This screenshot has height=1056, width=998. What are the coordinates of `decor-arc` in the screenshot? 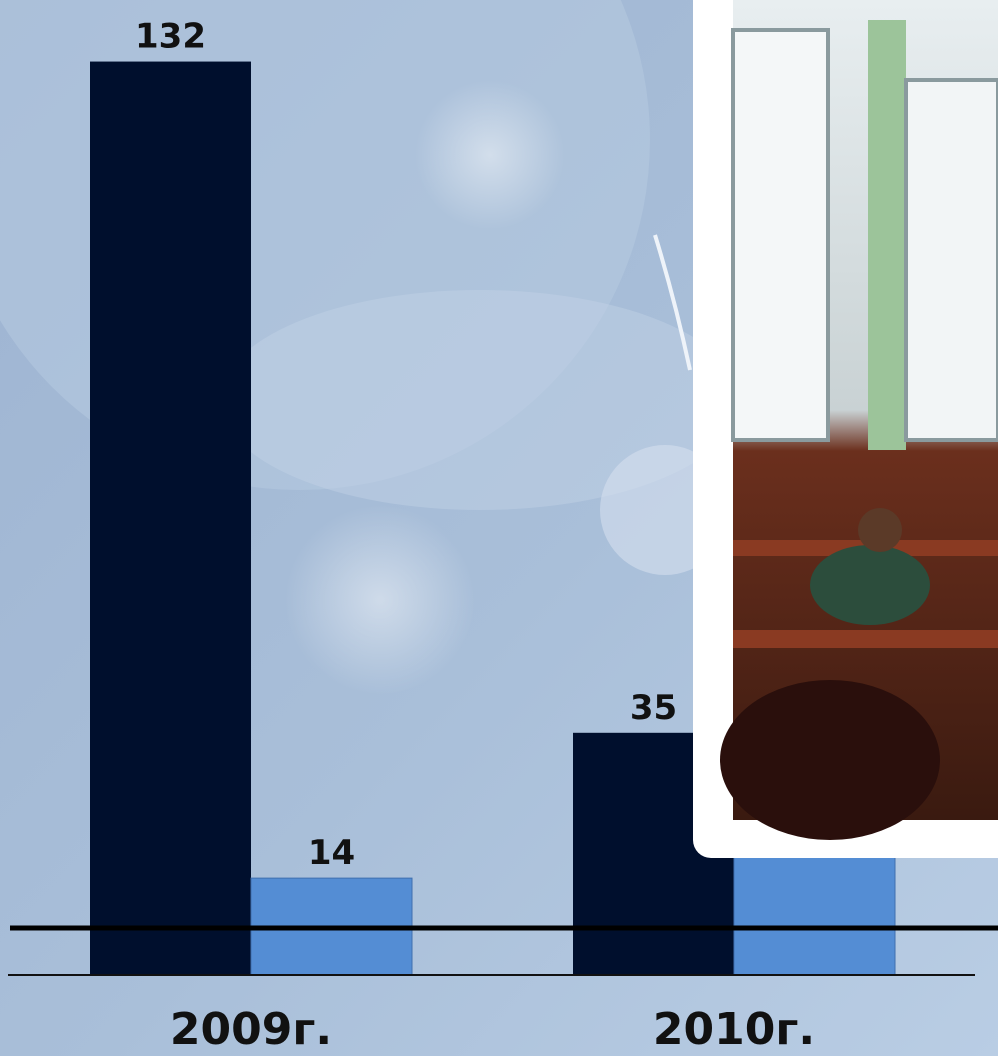 It's located at (672, 302).